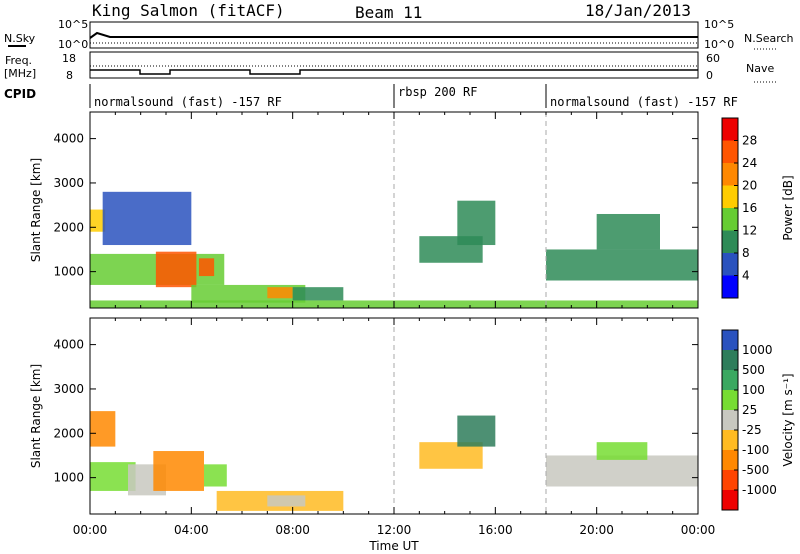 This screenshot has height=554, width=800. I want to click on nsky-label: N.Sky, so click(20, 38).